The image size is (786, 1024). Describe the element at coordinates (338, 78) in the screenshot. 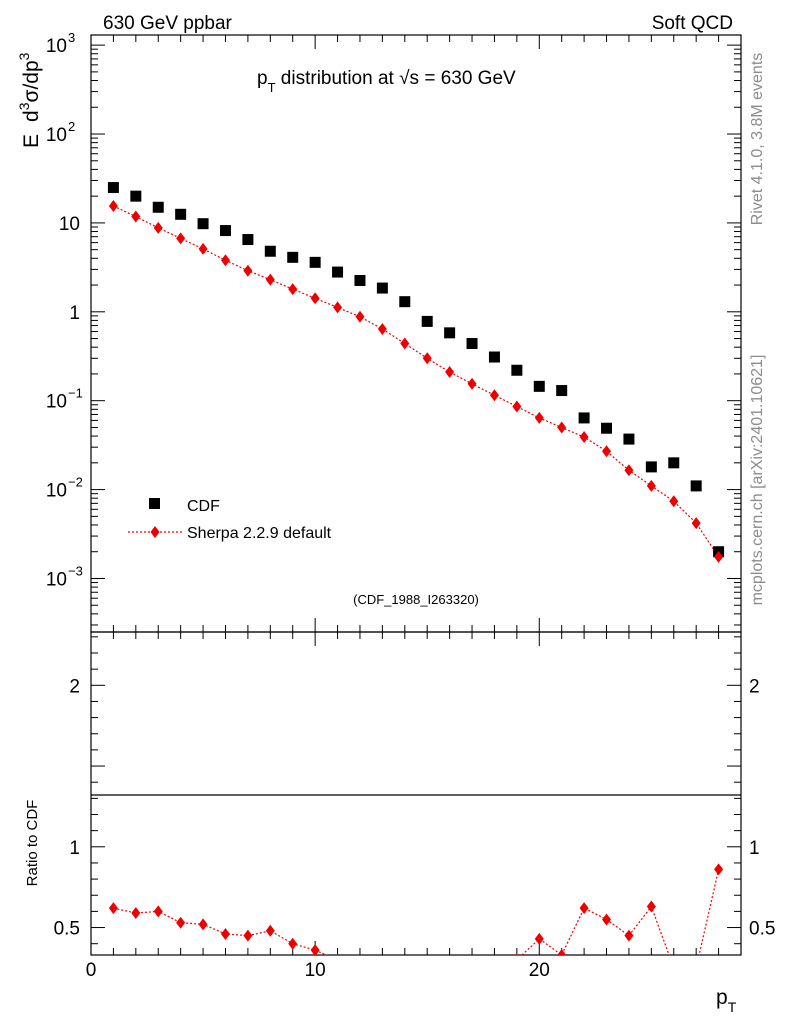

I see `title-mid: distribution at` at that location.